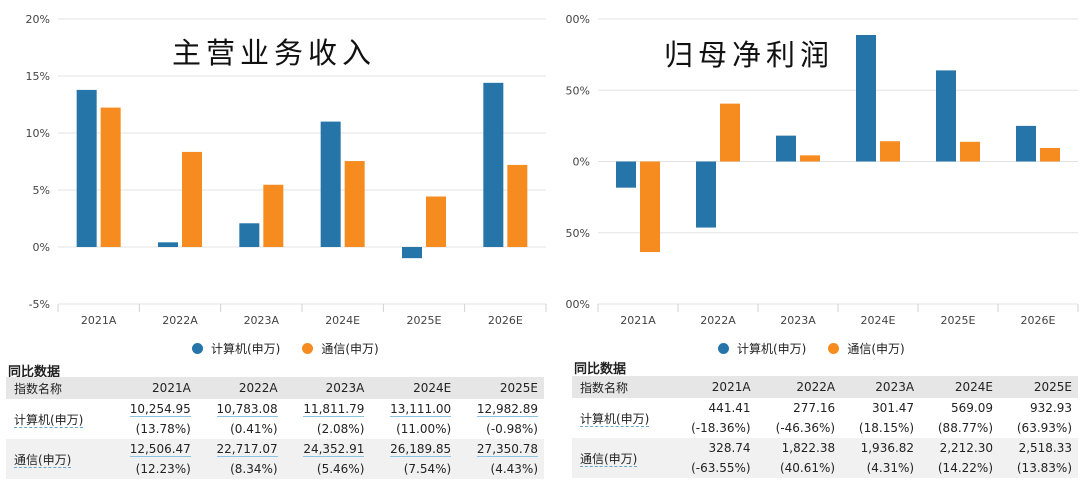 The width and height of the screenshot is (1080, 492). I want to click on table-cell: 12,506.47, so click(153, 449).